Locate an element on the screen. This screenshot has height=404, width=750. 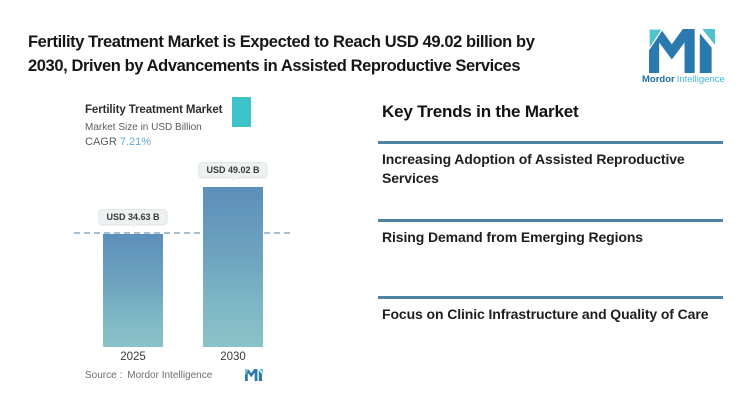
dashed-reference-line is located at coordinates (182, 233).